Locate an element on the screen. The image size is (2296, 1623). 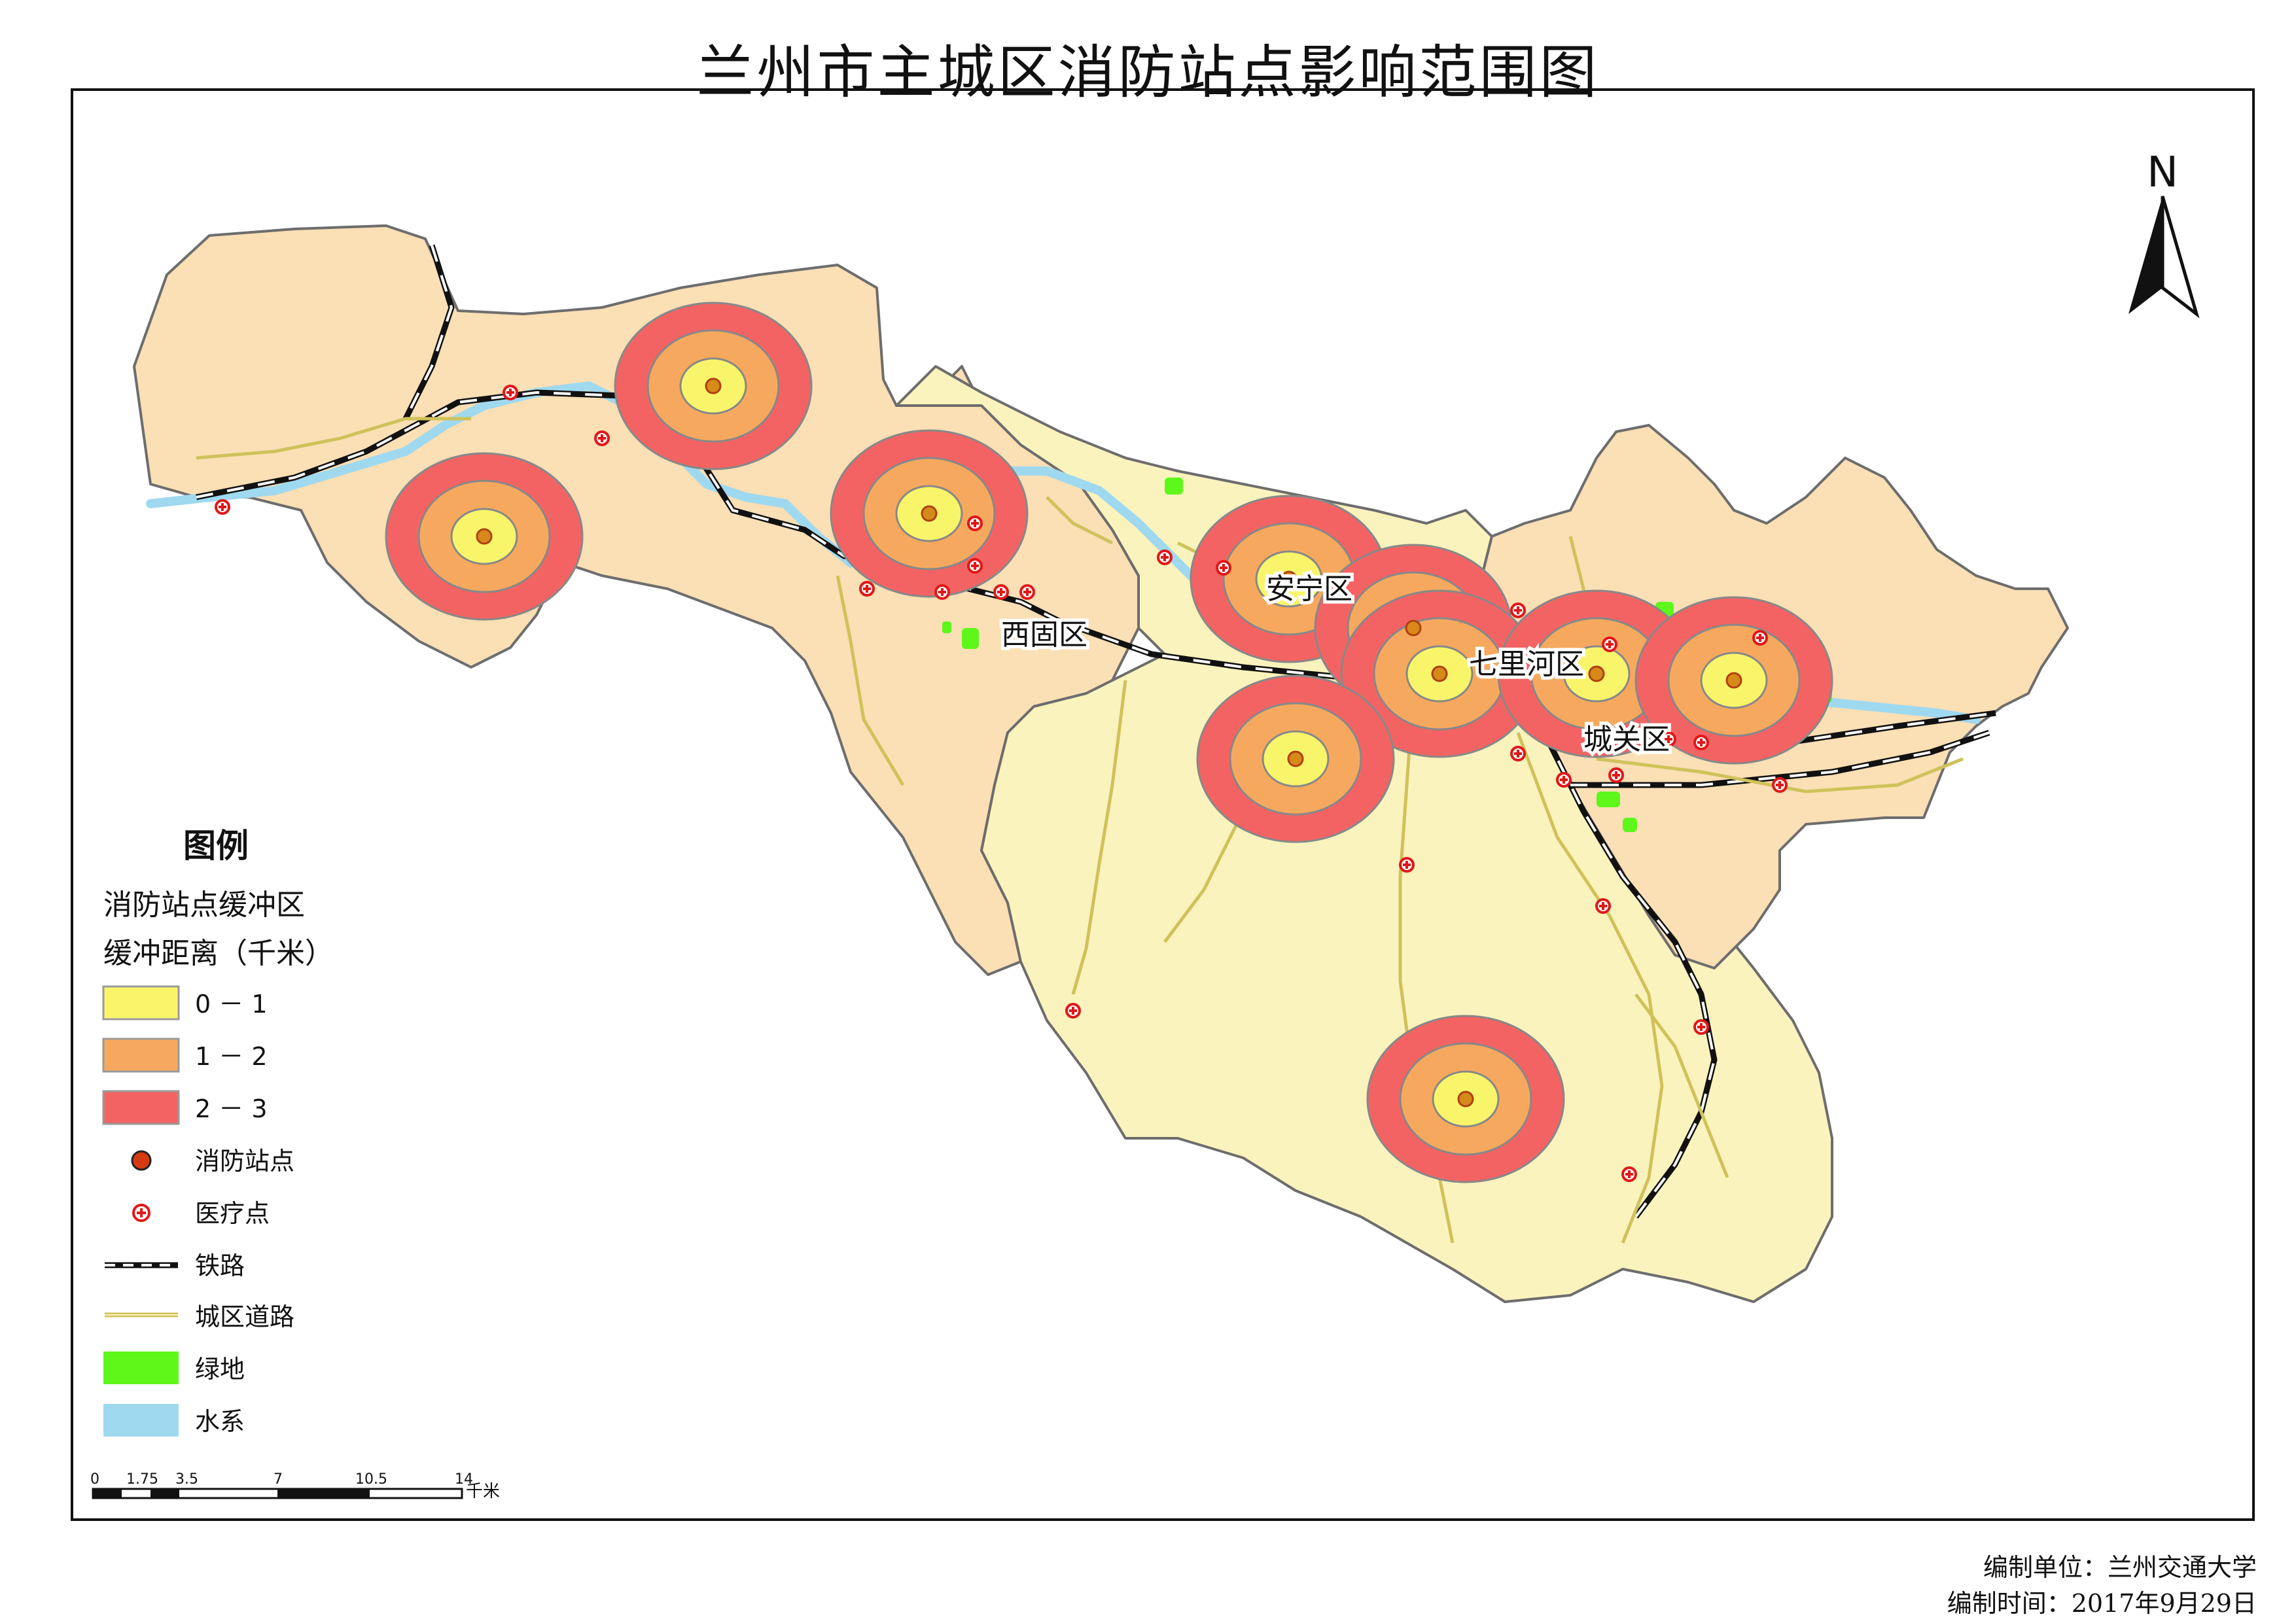
north-arrow-icon is located at coordinates (2164, 257).